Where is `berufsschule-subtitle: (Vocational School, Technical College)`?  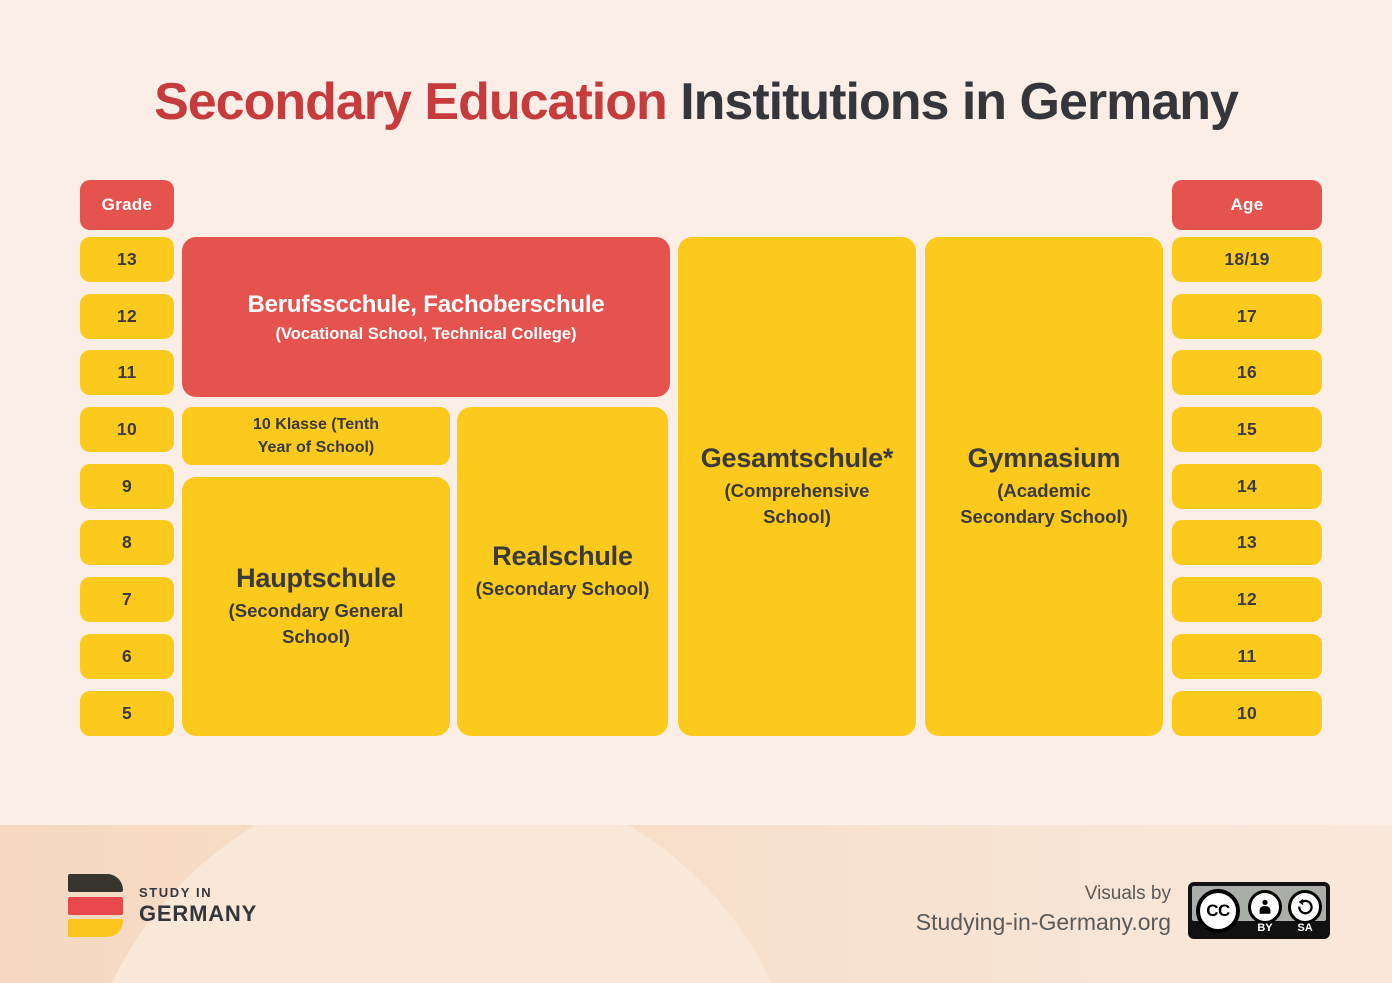
berufsschule-subtitle: (Vocational School, Technical College) is located at coordinates (426, 333).